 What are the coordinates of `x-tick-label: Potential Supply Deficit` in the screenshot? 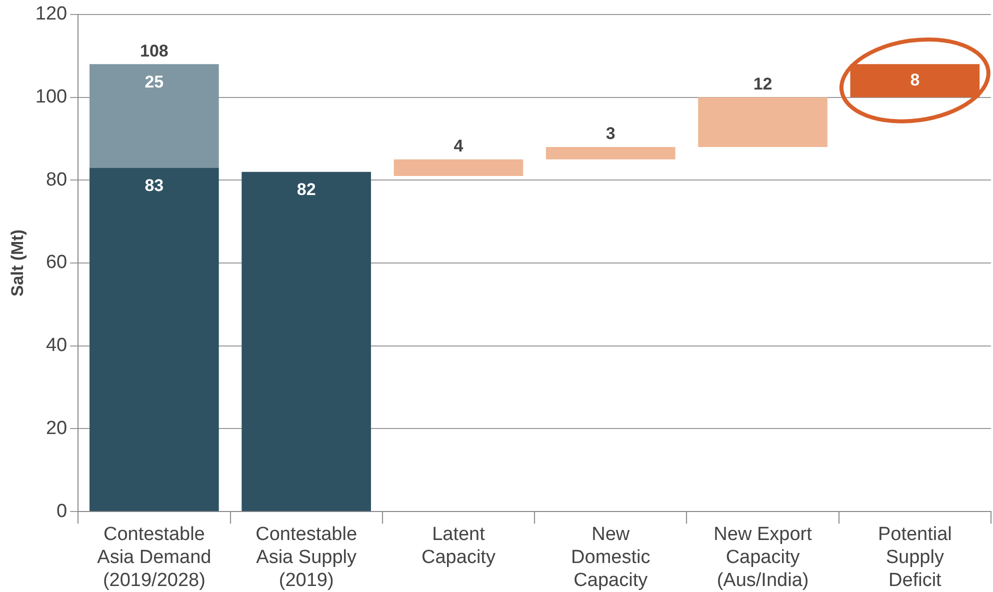 It's located at (915, 557).